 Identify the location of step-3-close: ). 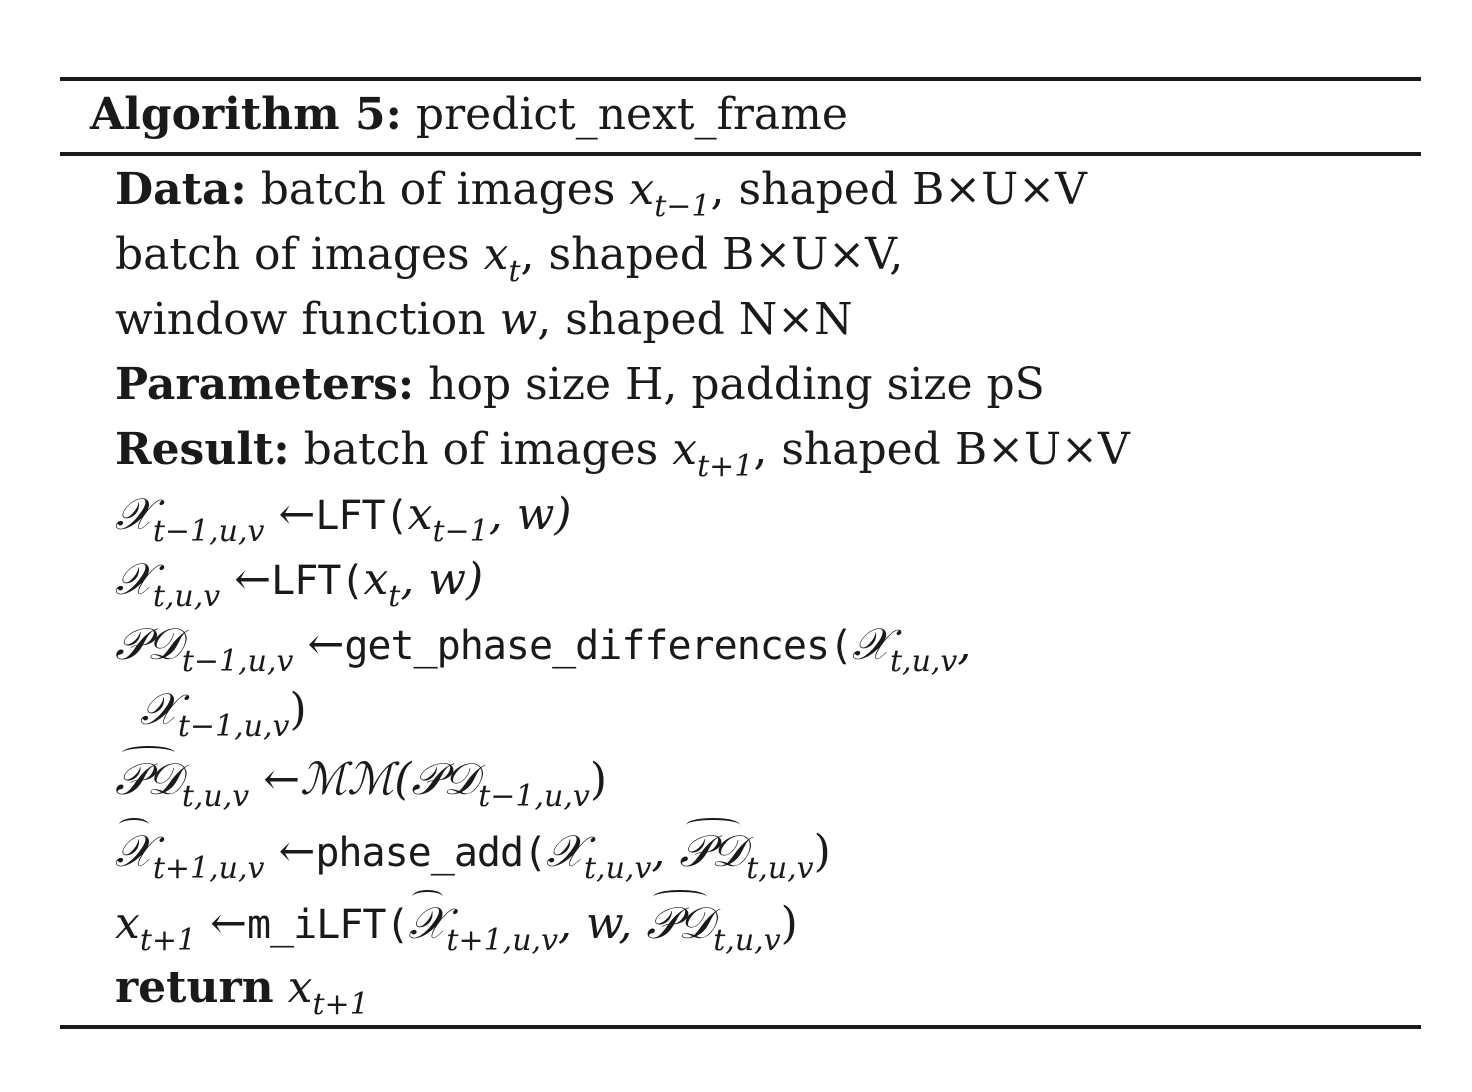
(298, 709).